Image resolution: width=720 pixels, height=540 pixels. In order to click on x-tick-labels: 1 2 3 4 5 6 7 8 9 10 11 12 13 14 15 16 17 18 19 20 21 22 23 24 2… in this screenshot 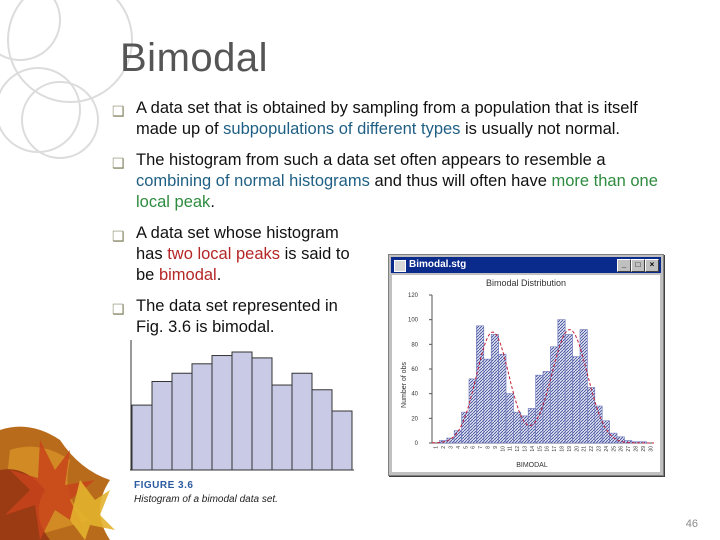, I will do `click(544, 449)`.